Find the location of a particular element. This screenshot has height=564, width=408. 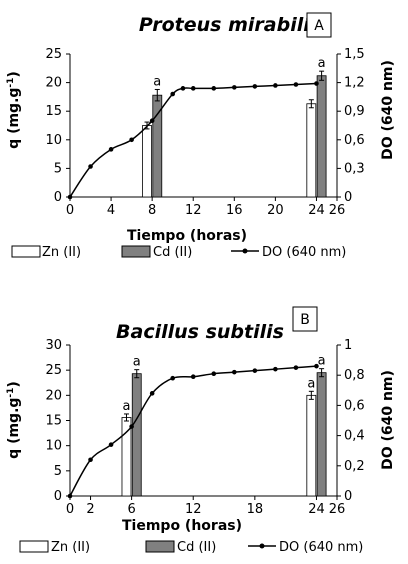

chart-title: Proteus mirabilis is located at coordinates (230, 25).